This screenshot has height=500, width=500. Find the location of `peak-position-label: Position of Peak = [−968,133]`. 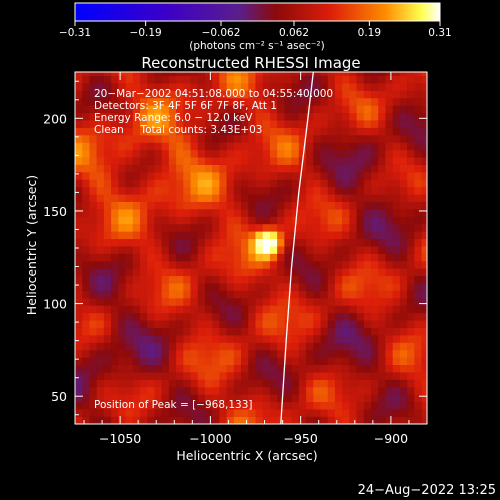

peak-position-label: Position of Peak = [−968,133] is located at coordinates (173, 405).